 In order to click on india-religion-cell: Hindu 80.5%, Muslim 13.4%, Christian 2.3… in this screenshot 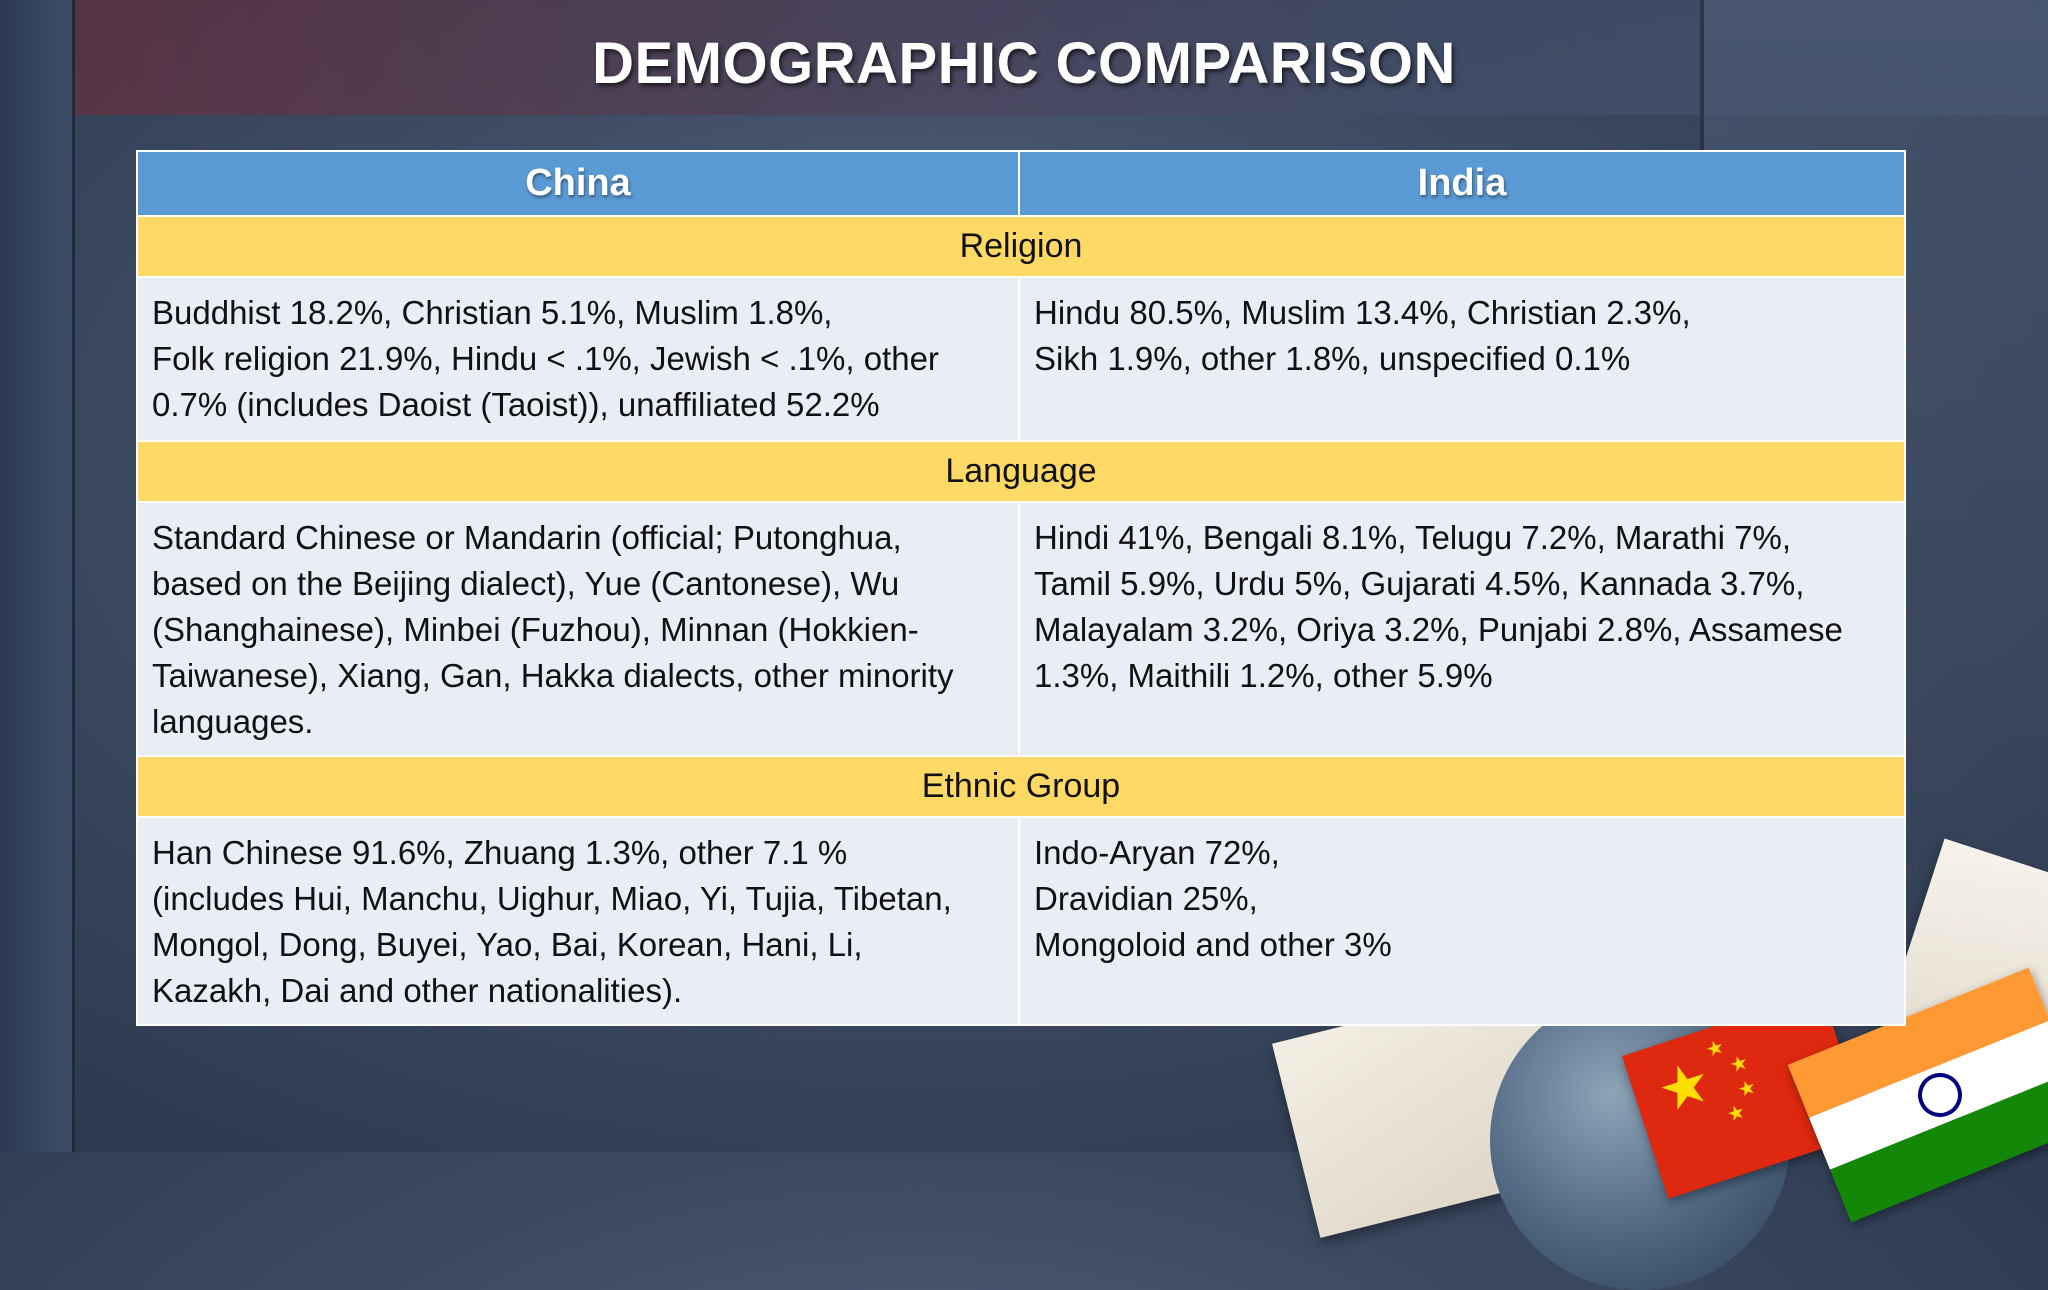, I will do `click(1462, 359)`.